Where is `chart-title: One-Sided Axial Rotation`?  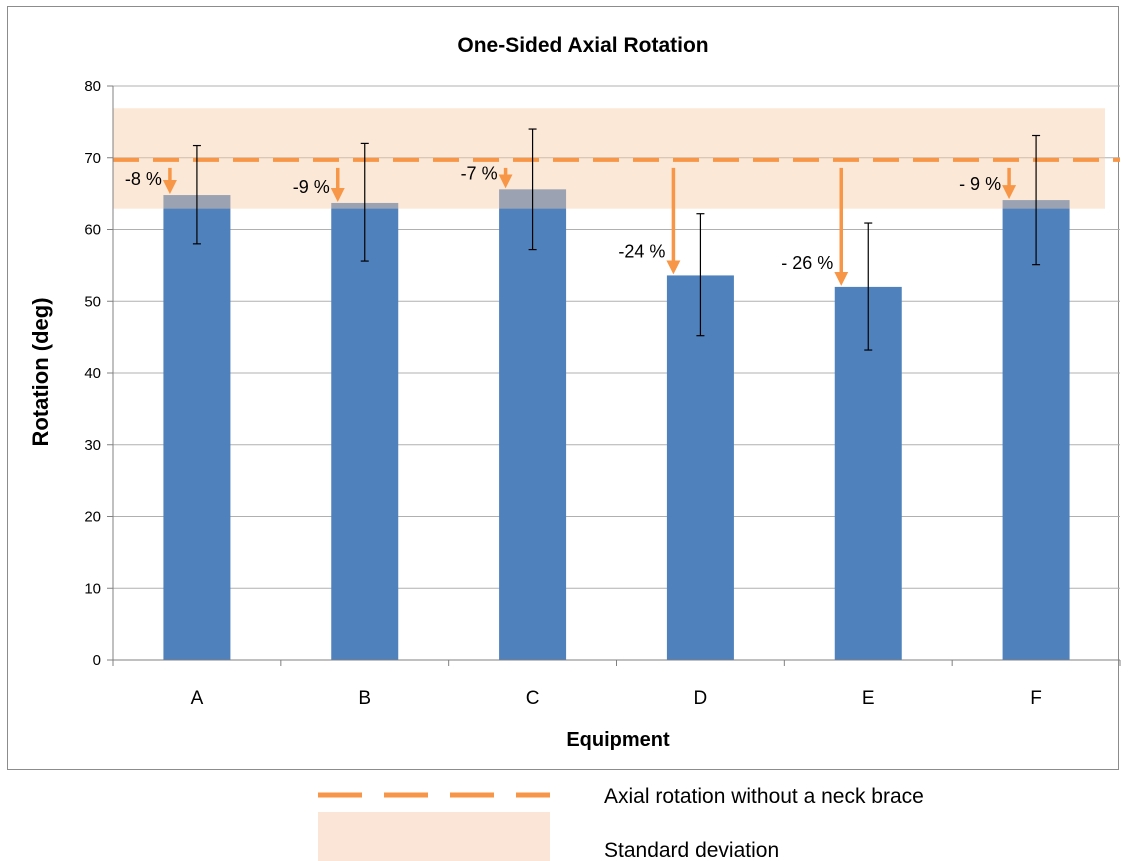
chart-title: One-Sided Axial Rotation is located at coordinates (582, 45).